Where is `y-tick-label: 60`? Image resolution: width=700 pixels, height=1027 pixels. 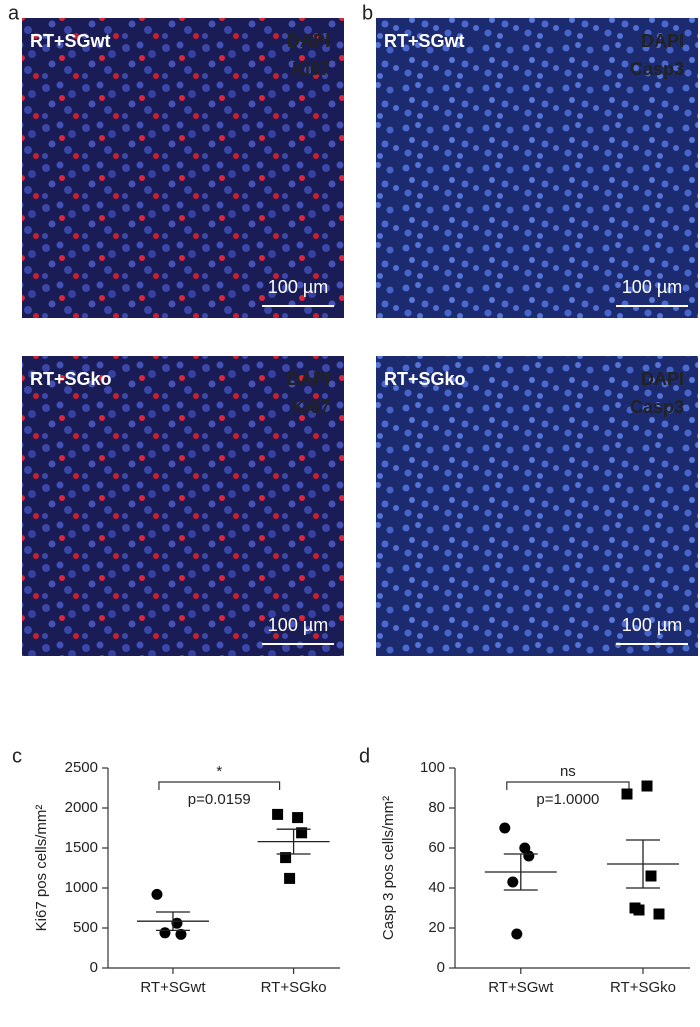
y-tick-label: 60 is located at coordinates (436, 847).